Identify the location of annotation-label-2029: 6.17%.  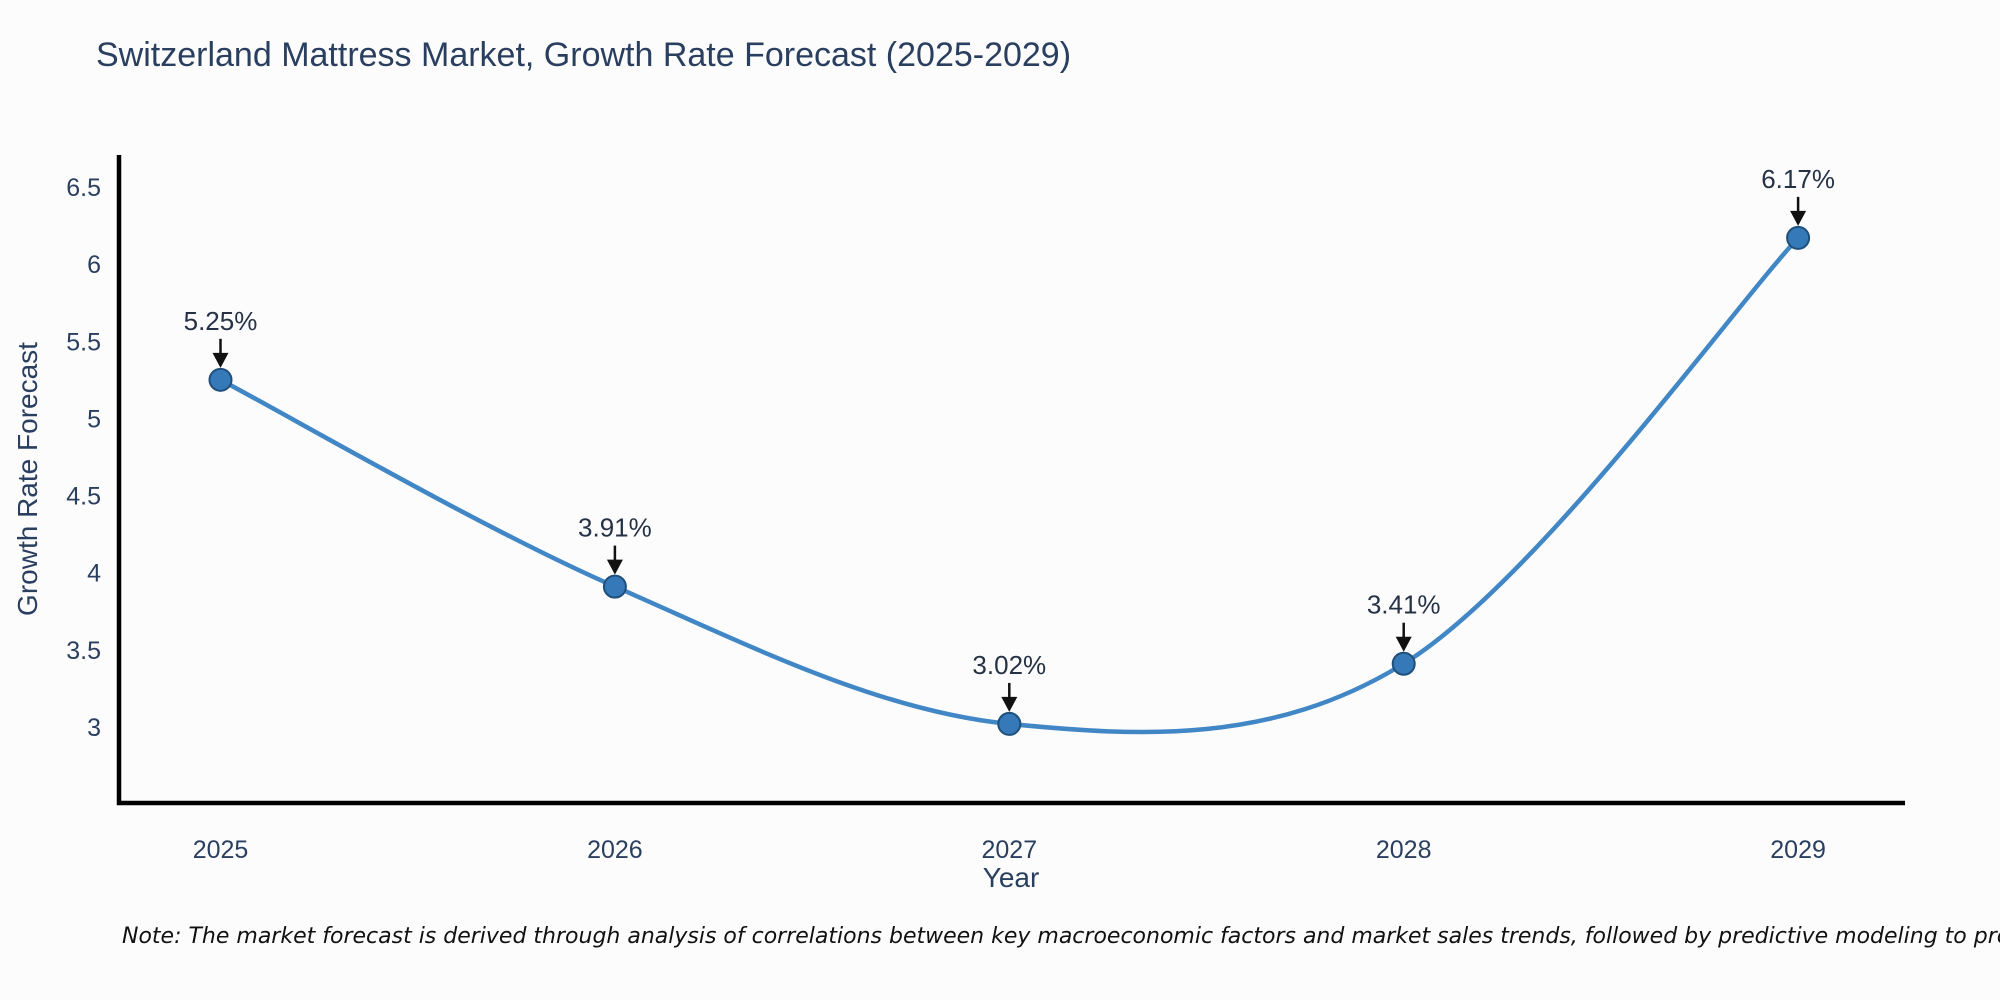
(1798, 179).